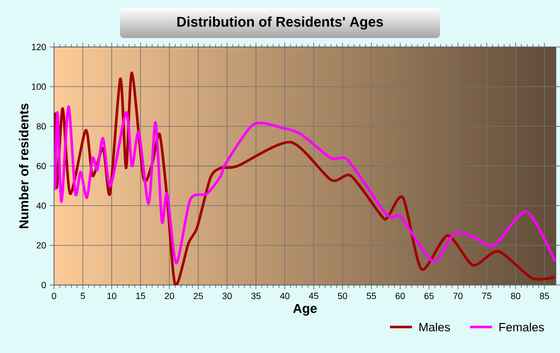 The height and width of the screenshot is (353, 560). What do you see at coordinates (141, 296) in the screenshot?
I see `x-tick-label: 15` at bounding box center [141, 296].